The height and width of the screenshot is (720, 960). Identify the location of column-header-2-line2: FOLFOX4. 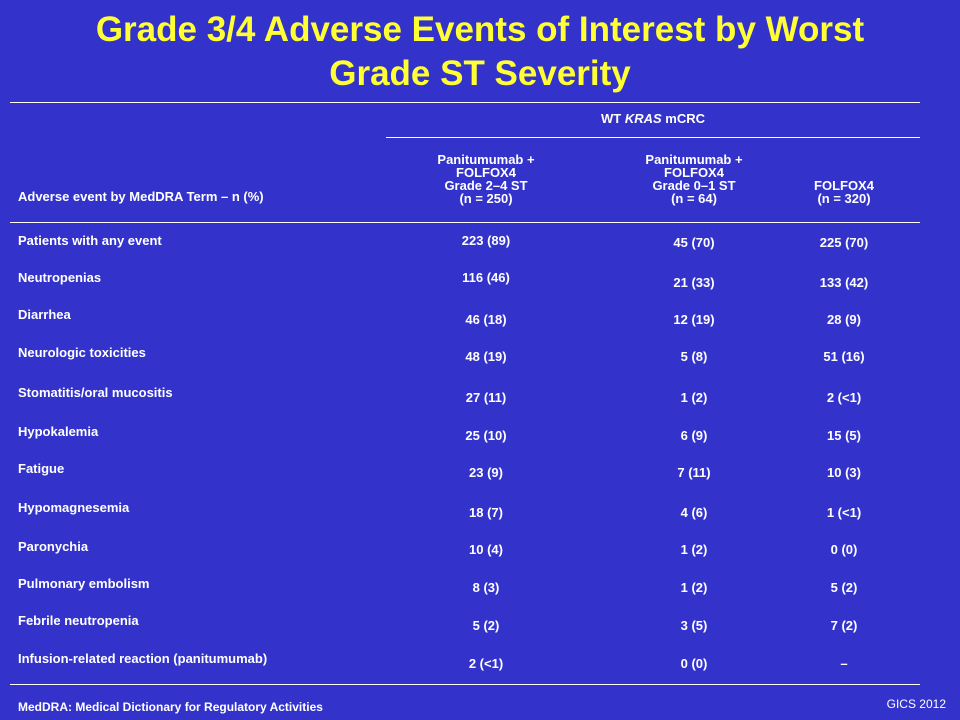
(694, 172).